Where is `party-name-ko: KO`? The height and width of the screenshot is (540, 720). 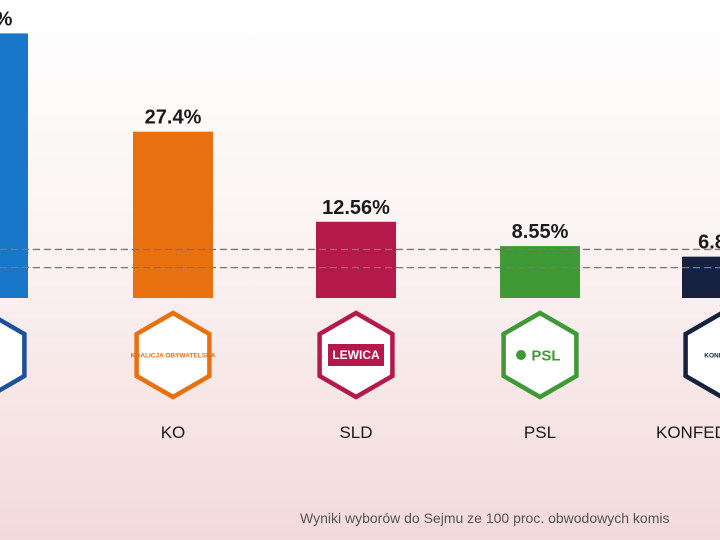 party-name-ko: KO is located at coordinates (173, 432).